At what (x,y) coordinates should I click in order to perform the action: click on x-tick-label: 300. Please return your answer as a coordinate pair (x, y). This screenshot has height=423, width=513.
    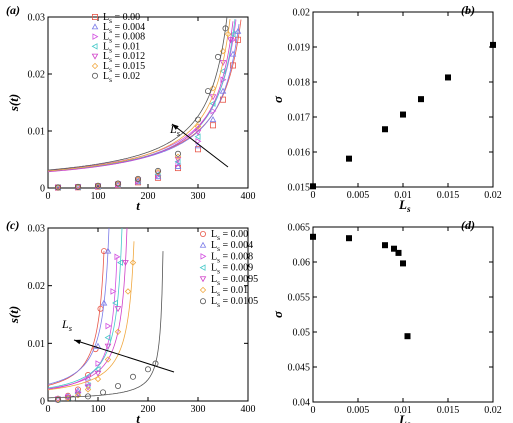
    Looking at the image, I should click on (198, 196).